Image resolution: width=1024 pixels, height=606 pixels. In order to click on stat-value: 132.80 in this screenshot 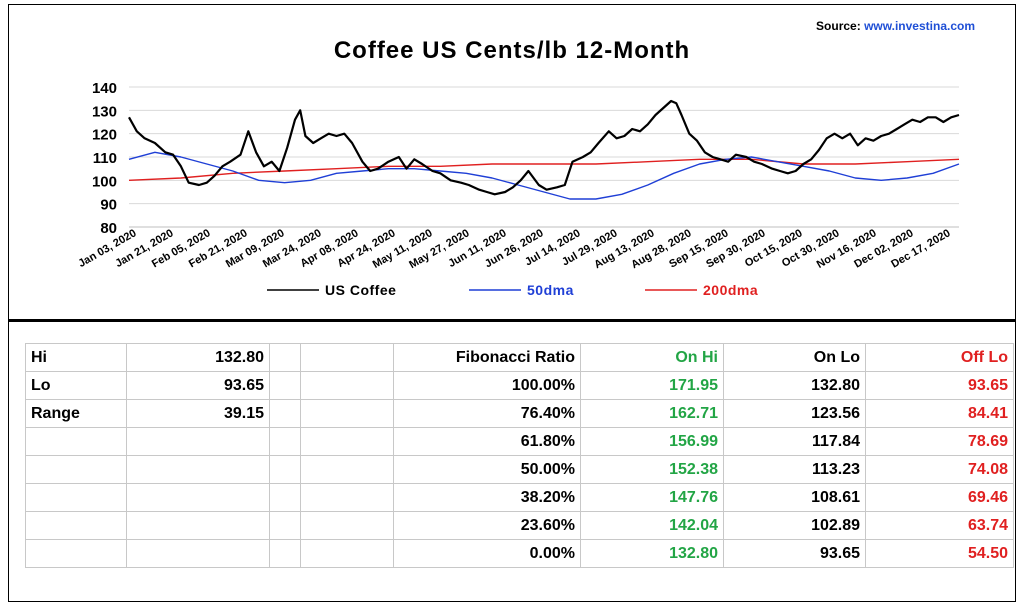, I will do `click(198, 357)`.